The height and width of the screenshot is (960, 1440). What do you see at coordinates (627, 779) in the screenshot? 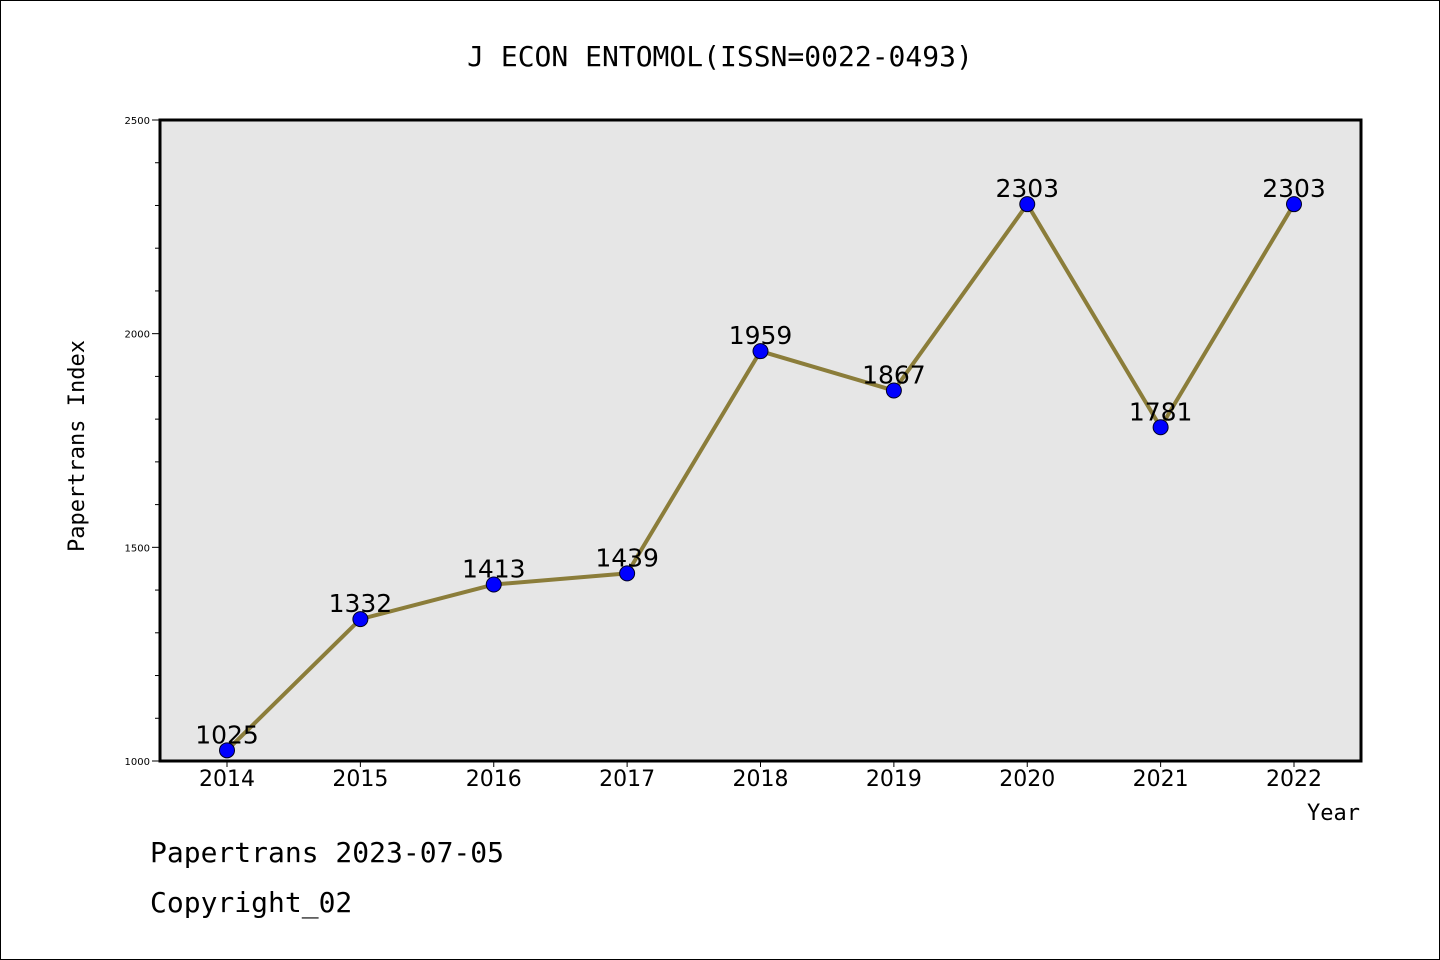
I see `x-tick-label: 2017` at bounding box center [627, 779].